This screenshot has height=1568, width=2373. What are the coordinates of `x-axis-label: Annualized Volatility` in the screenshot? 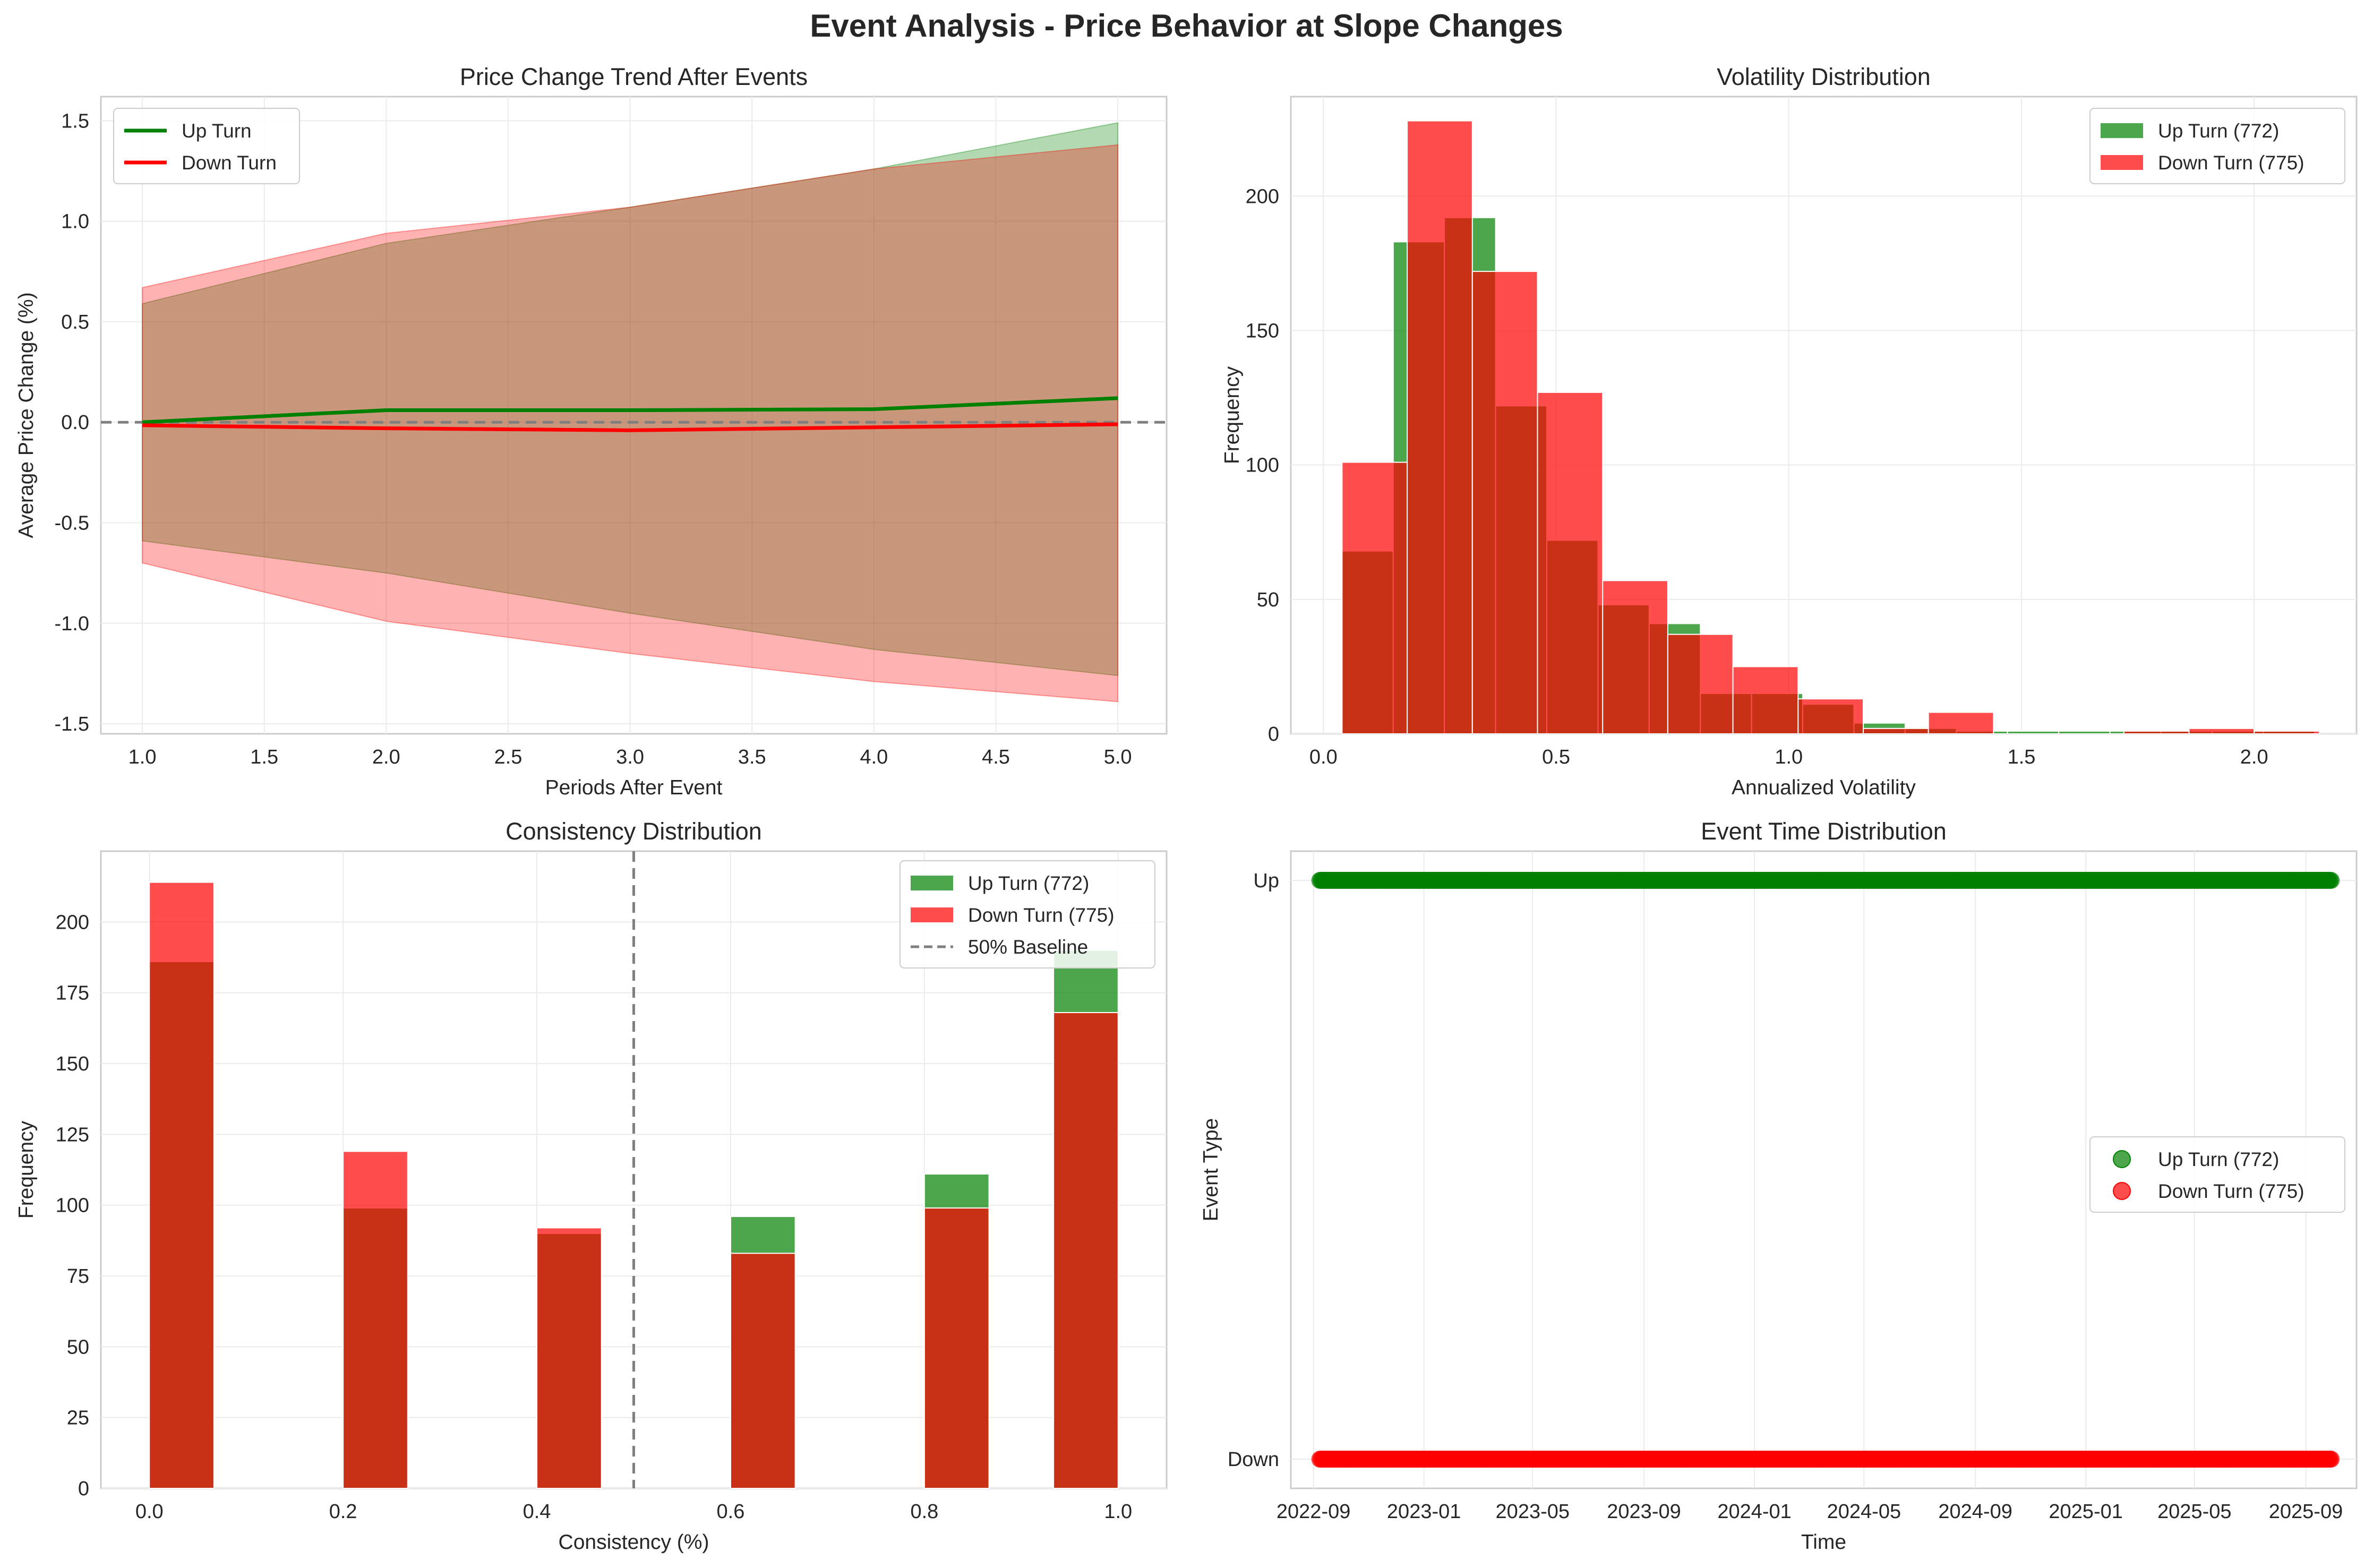 It's located at (1824, 787).